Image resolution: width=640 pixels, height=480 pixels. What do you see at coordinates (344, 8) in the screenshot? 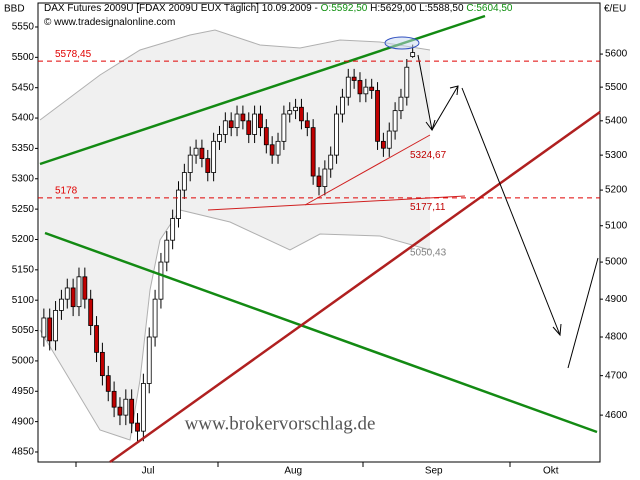
I see `header-open: O:5592,50` at bounding box center [344, 8].